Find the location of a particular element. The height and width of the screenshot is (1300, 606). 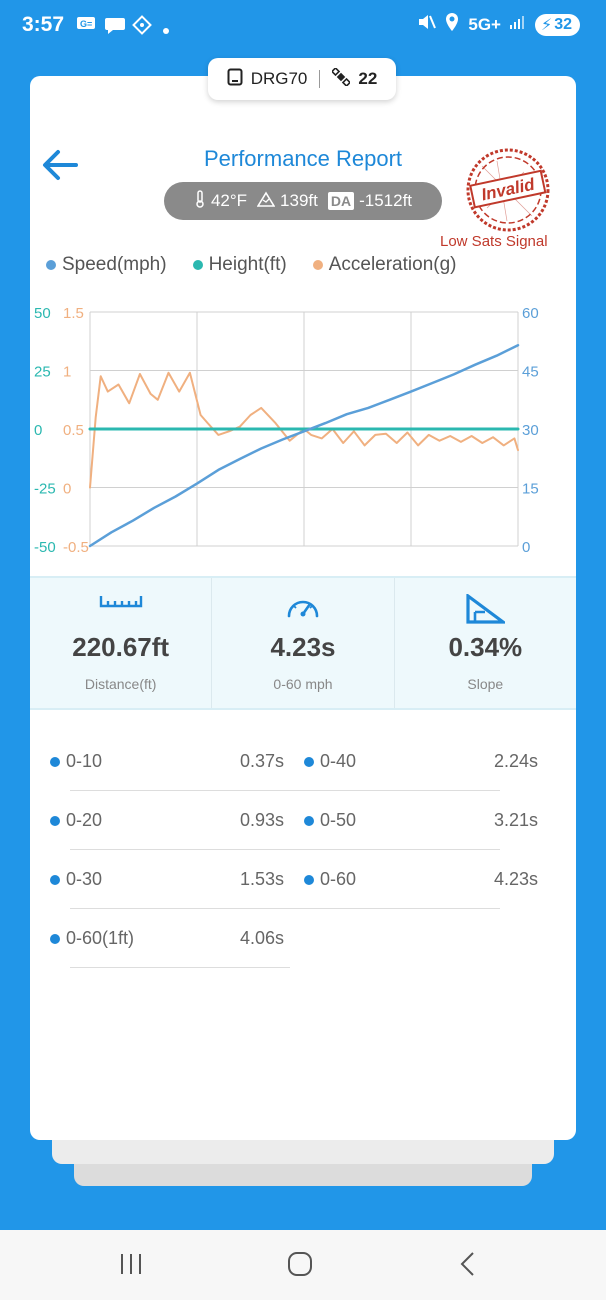

split-row: 0-60 4.23s is located at coordinates (421, 879).